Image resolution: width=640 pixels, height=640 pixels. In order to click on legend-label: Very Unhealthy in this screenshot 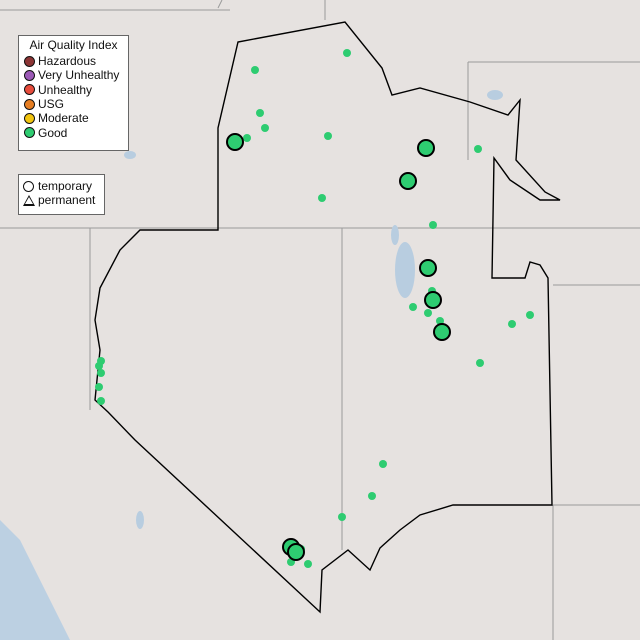, I will do `click(79, 75)`.